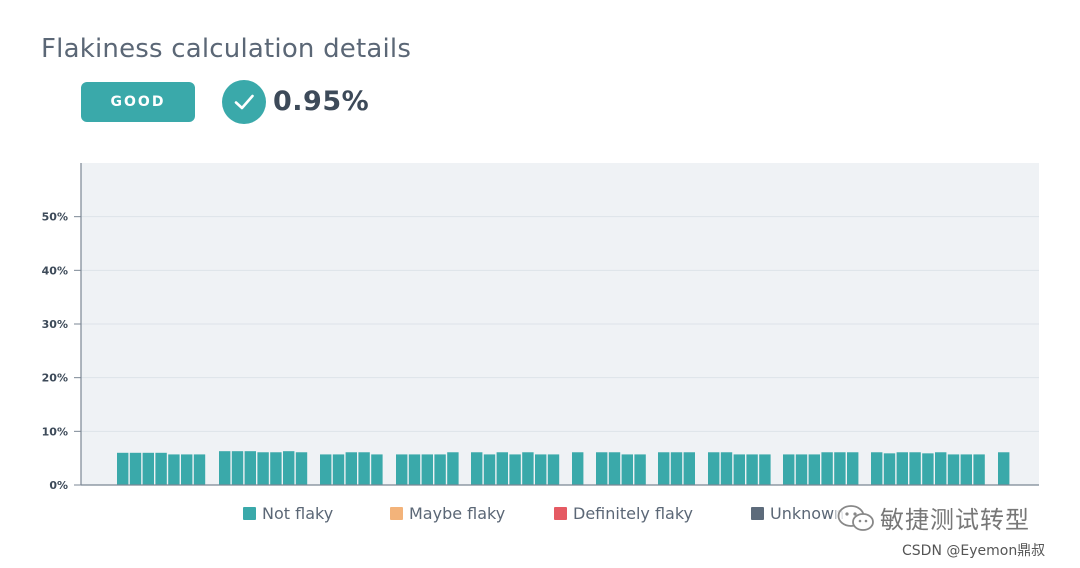 The width and height of the screenshot is (1080, 568). Describe the element at coordinates (974, 551) in the screenshot. I see `watermark-credit: CSDN @Eyemon鼎叔` at that location.